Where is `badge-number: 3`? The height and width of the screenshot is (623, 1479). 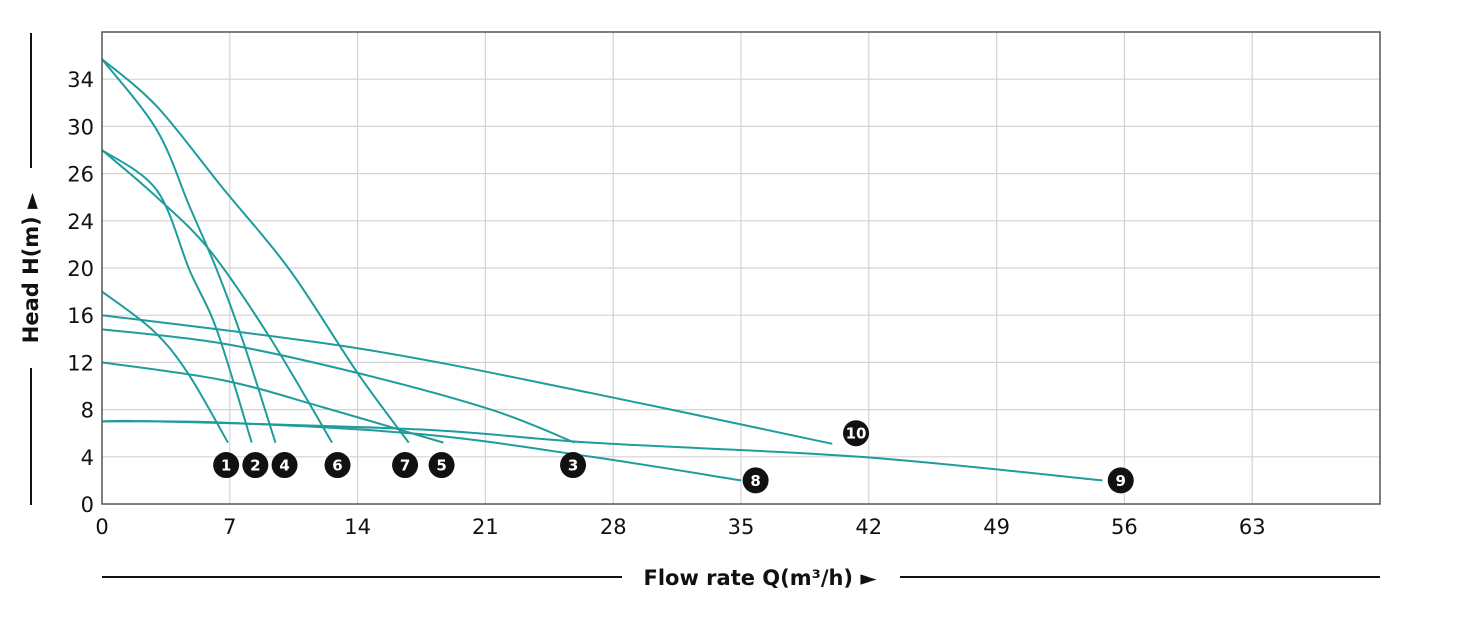
badge-number: 3 is located at coordinates (573, 466).